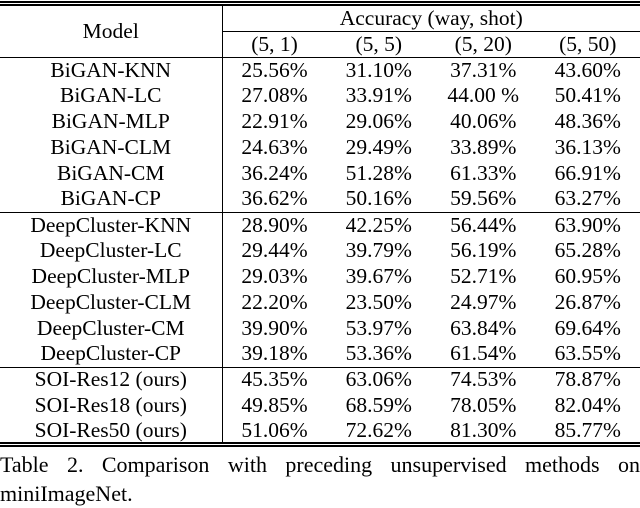 The image size is (640, 508). Describe the element at coordinates (274, 406) in the screenshot. I see `accuracy-value-cell: 49.85%` at that location.